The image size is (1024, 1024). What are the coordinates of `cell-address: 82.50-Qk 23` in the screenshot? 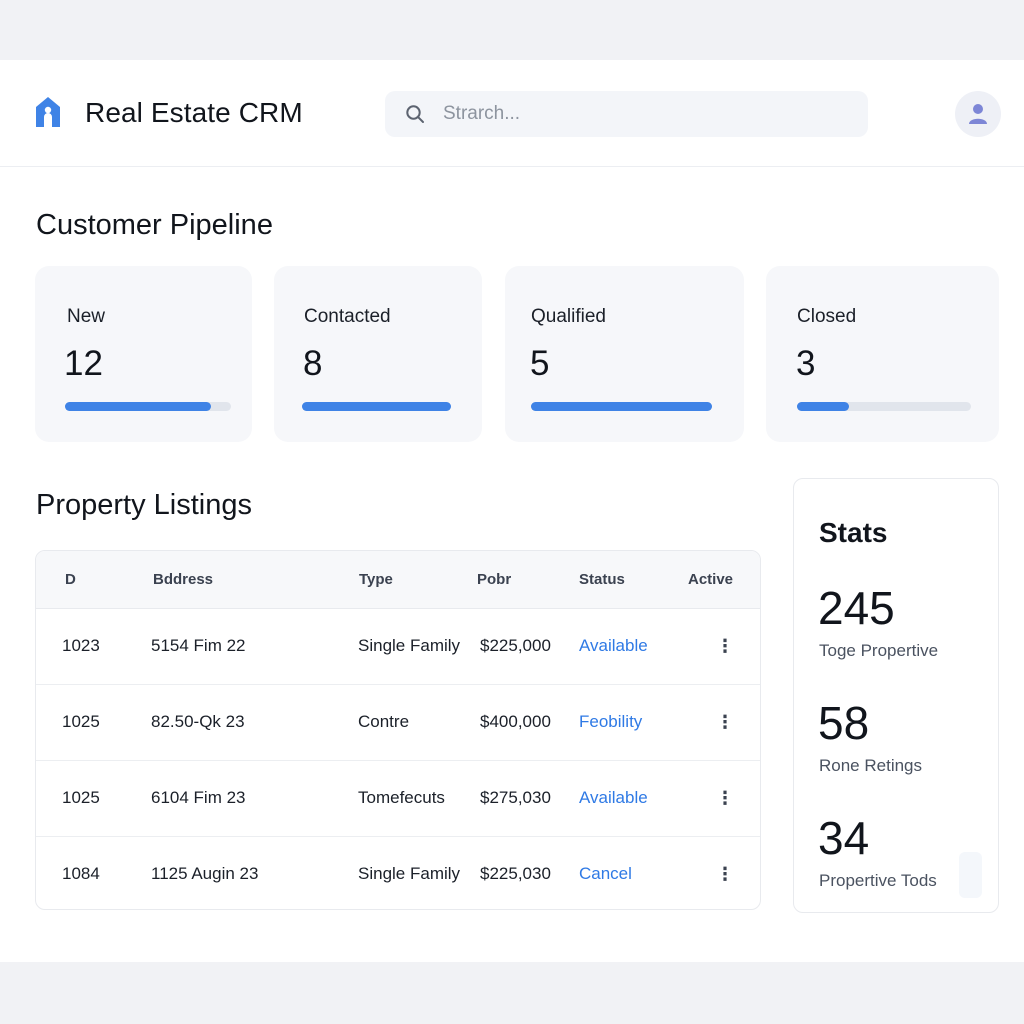 It's located at (198, 721).